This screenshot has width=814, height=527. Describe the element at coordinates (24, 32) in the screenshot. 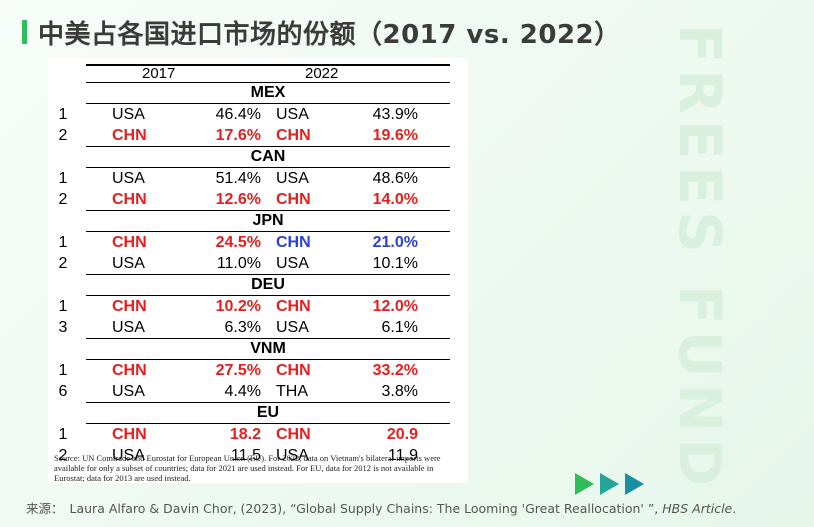

I see `title-accent-bar` at that location.